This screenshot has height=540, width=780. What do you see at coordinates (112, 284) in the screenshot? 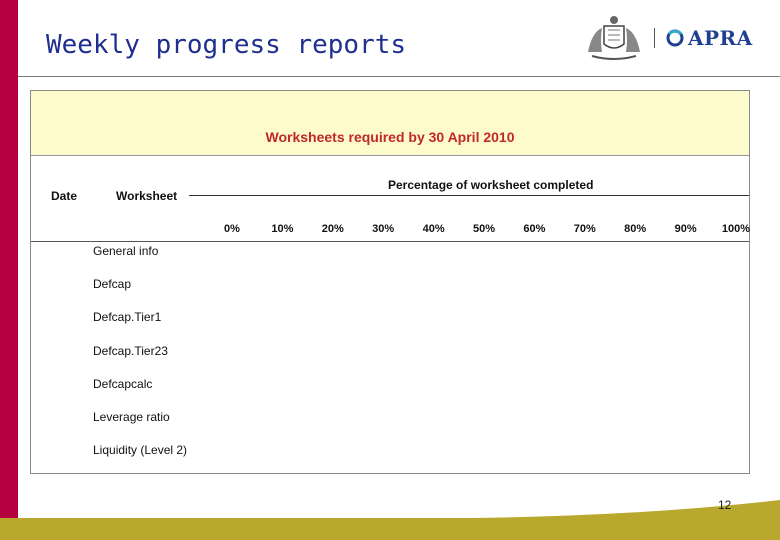
I see `worksheet-row-label: Defcap` at bounding box center [112, 284].